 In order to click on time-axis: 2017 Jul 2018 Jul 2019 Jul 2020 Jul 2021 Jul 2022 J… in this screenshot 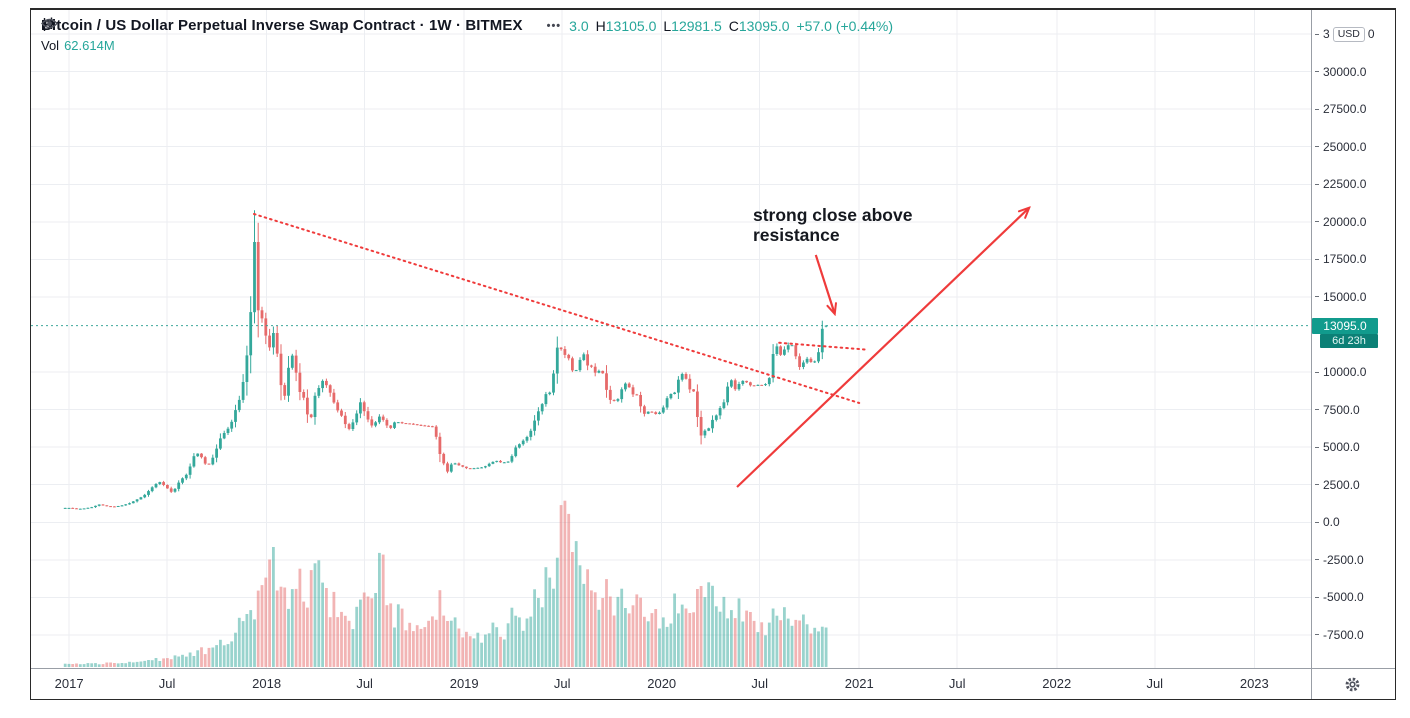, I will do `click(713, 683)`.